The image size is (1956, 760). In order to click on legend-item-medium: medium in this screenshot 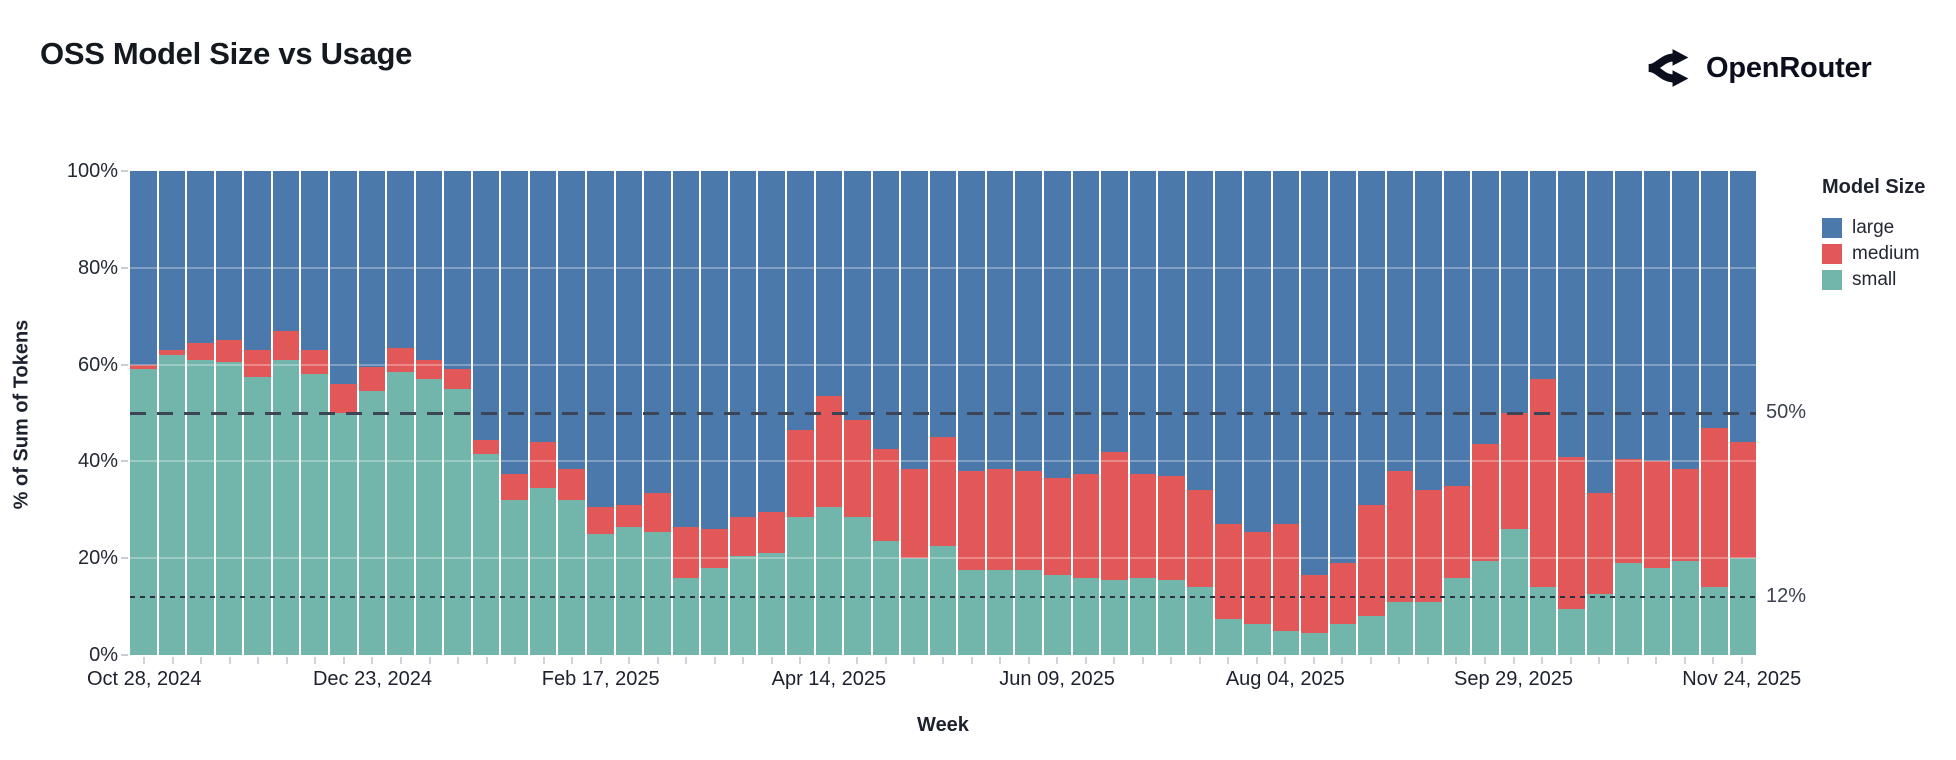, I will do `click(1873, 254)`.